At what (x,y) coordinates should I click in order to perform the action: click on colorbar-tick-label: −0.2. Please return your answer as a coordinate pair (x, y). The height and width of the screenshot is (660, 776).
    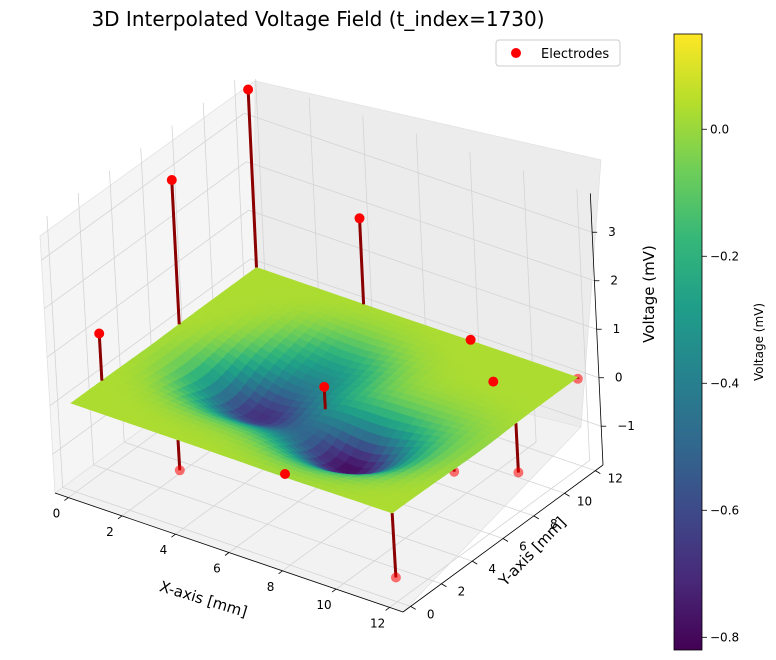
    Looking at the image, I should click on (724, 256).